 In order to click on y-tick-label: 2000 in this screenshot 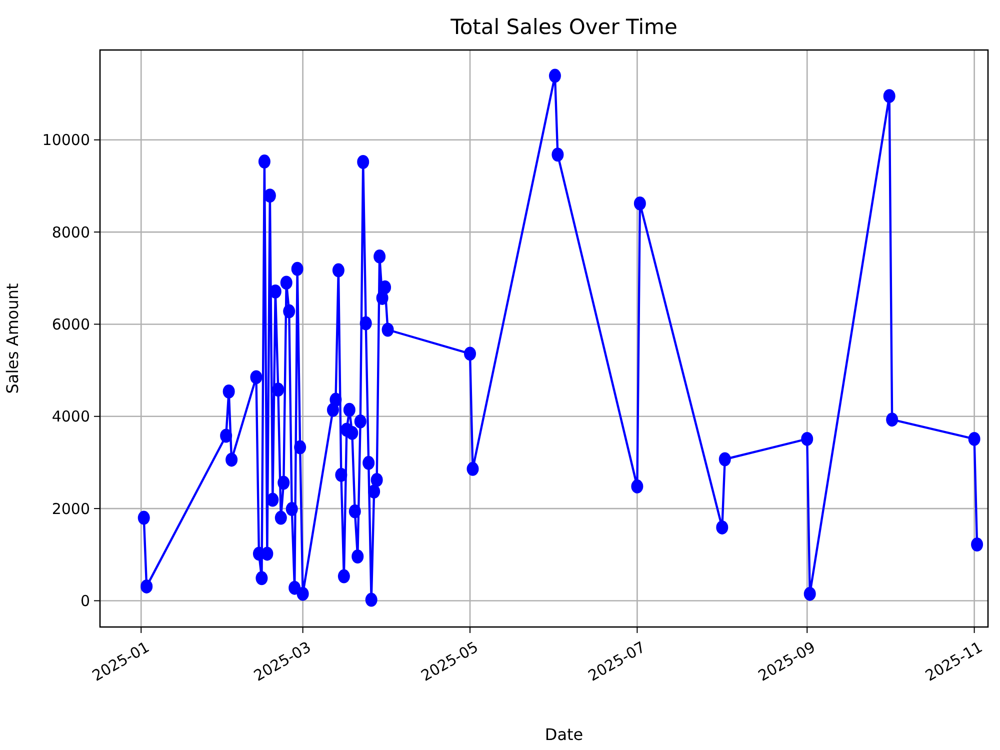, I will do `click(71, 509)`.